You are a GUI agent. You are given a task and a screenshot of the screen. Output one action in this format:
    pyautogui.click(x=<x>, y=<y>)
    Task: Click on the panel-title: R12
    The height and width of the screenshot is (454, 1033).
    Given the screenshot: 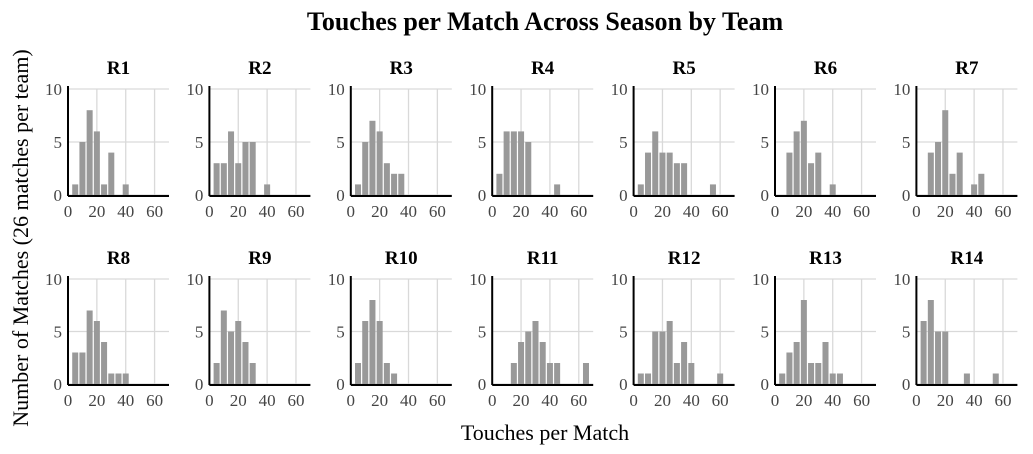 What is the action you would take?
    pyautogui.click(x=684, y=258)
    